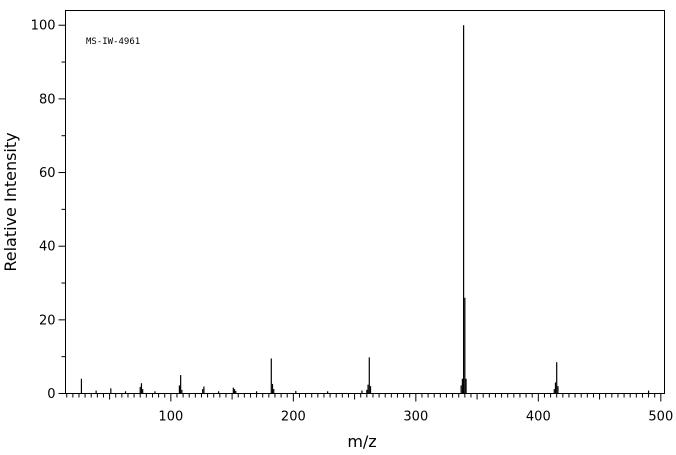 The width and height of the screenshot is (676, 455). I want to click on x-tick-label: 500, so click(660, 417).